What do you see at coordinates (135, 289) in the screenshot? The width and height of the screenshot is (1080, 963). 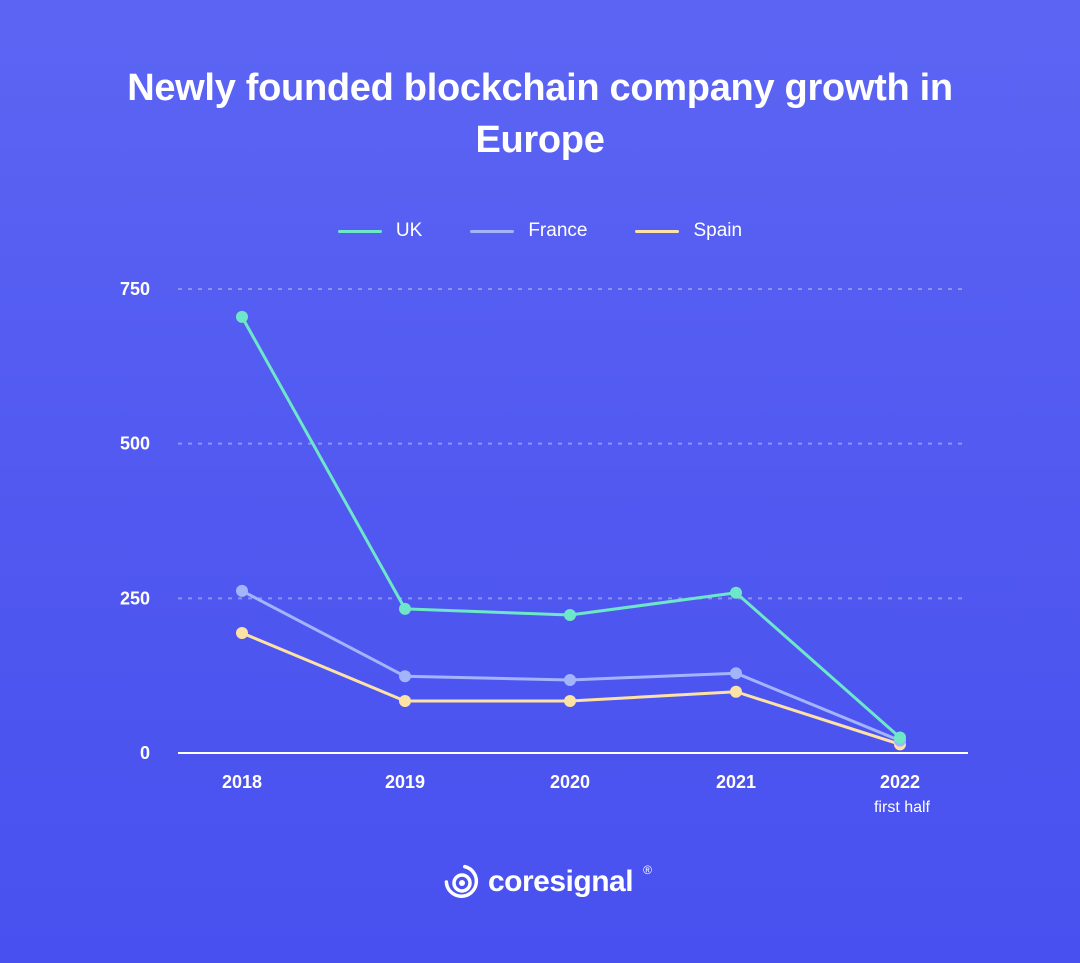 I see `y-tick-label: 750` at bounding box center [135, 289].